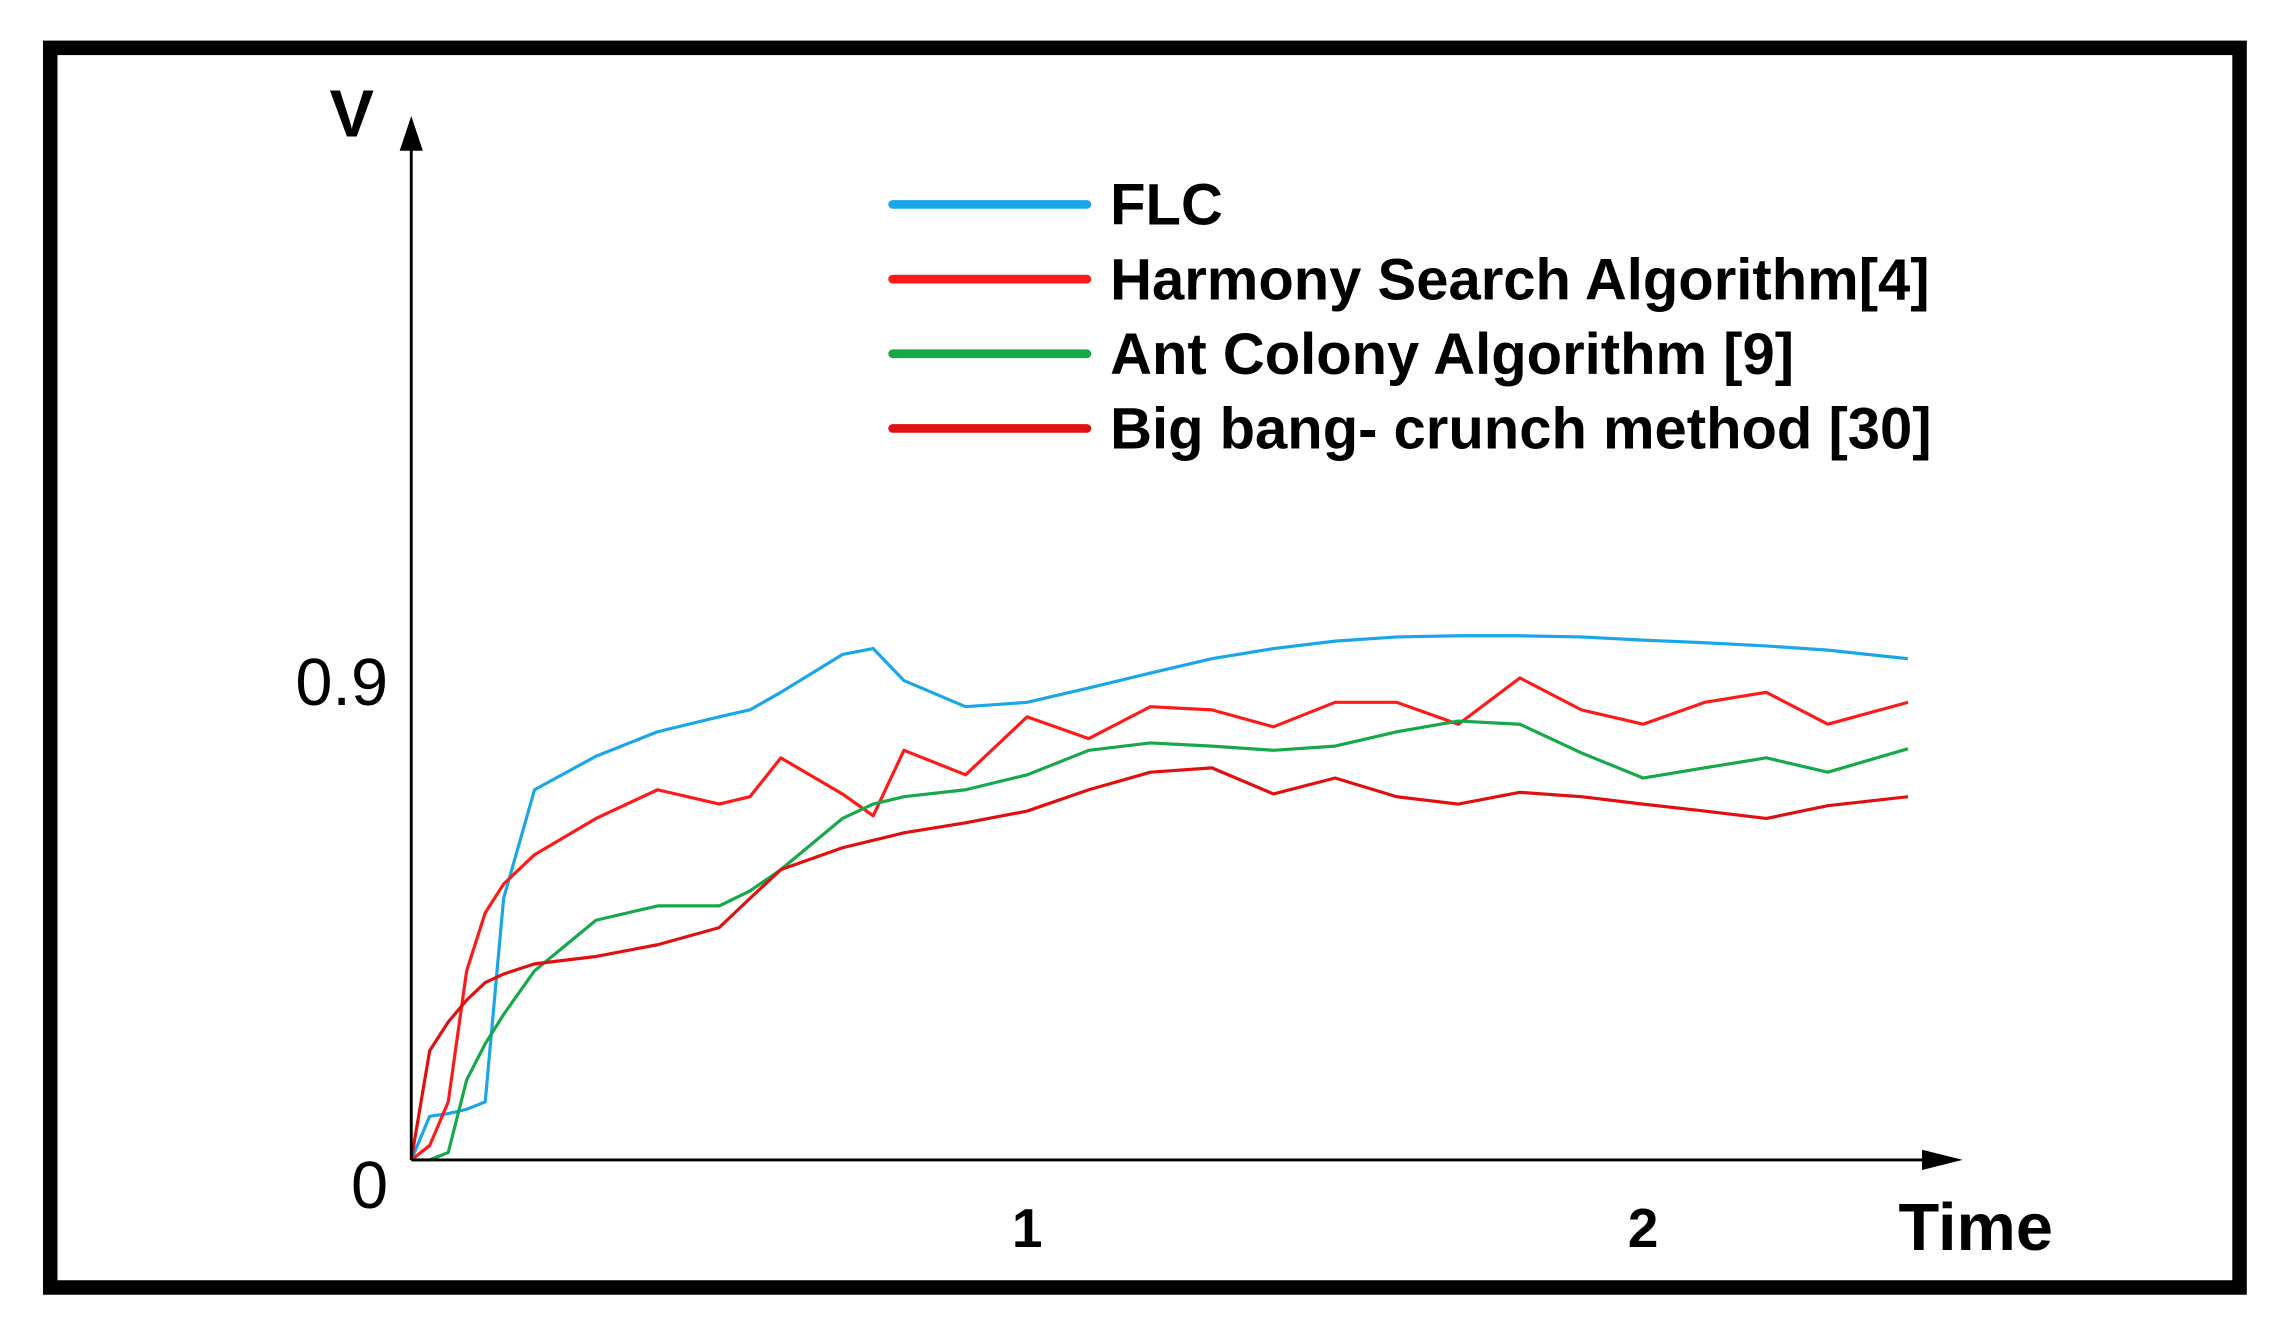  Describe the element at coordinates (1942, 1160) in the screenshot. I see `x-axis-arrow` at that location.